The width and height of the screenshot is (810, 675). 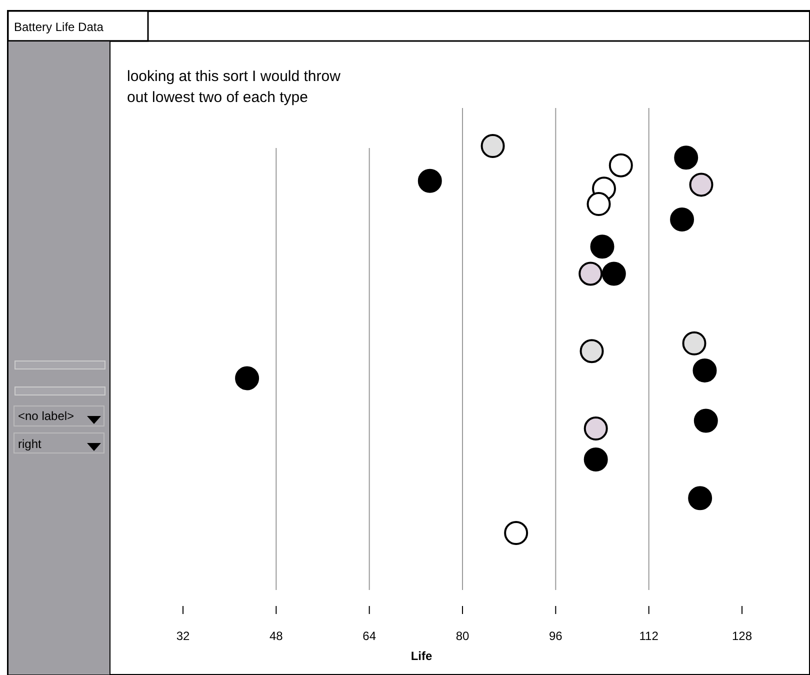 What do you see at coordinates (463, 636) in the screenshot?
I see `x-tick-label: 80` at bounding box center [463, 636].